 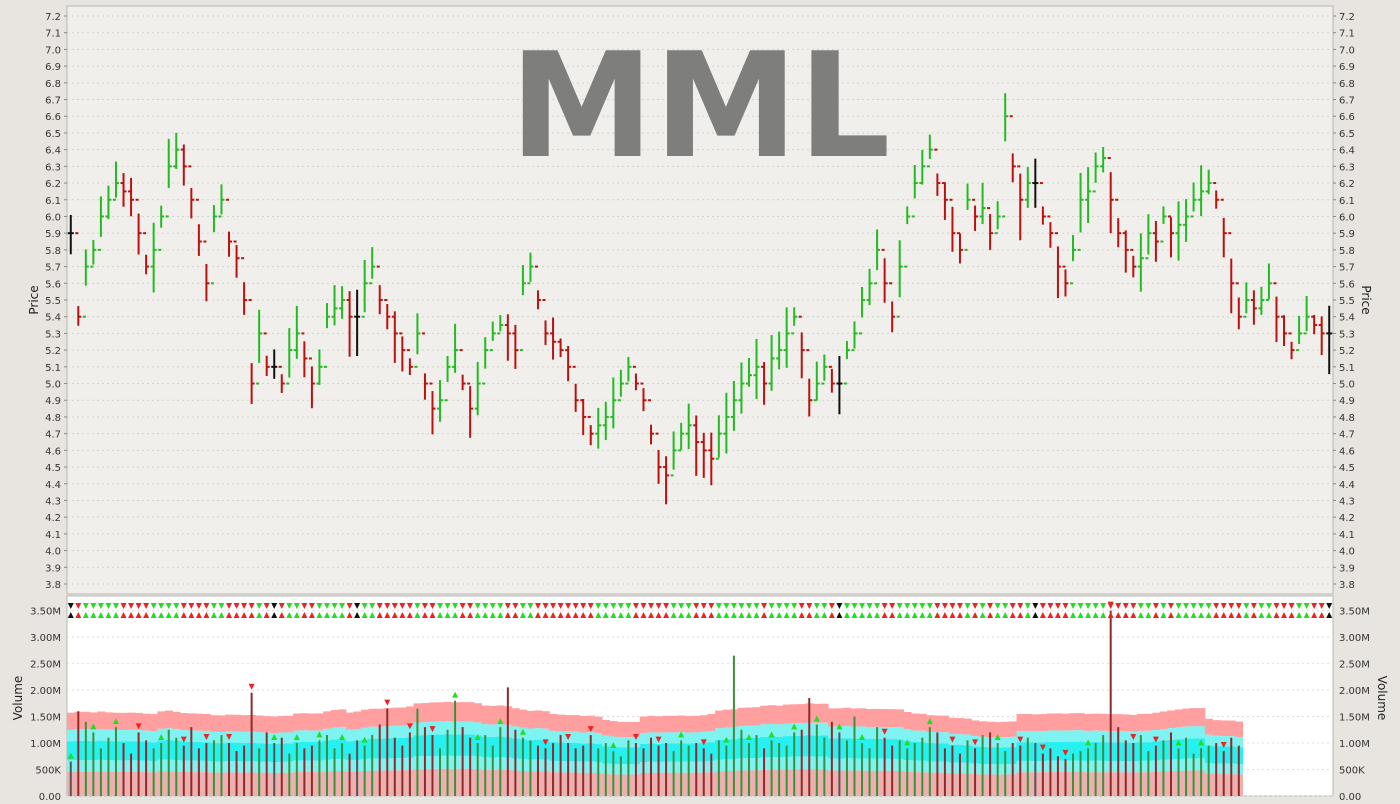 I want to click on price-tick-right: 6.1, so click(x=1347, y=201).